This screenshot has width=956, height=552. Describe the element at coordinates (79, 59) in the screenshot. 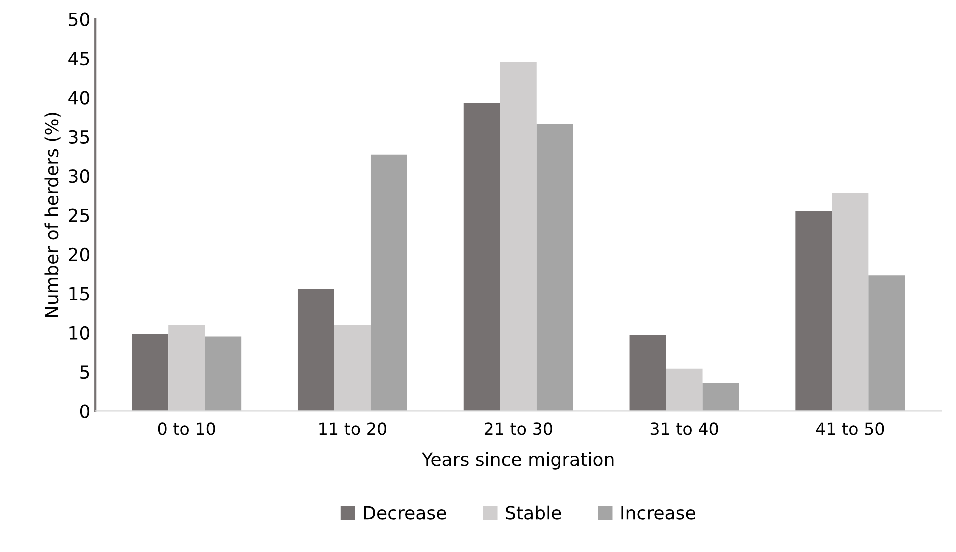

I see `y-tick-label: 45` at that location.